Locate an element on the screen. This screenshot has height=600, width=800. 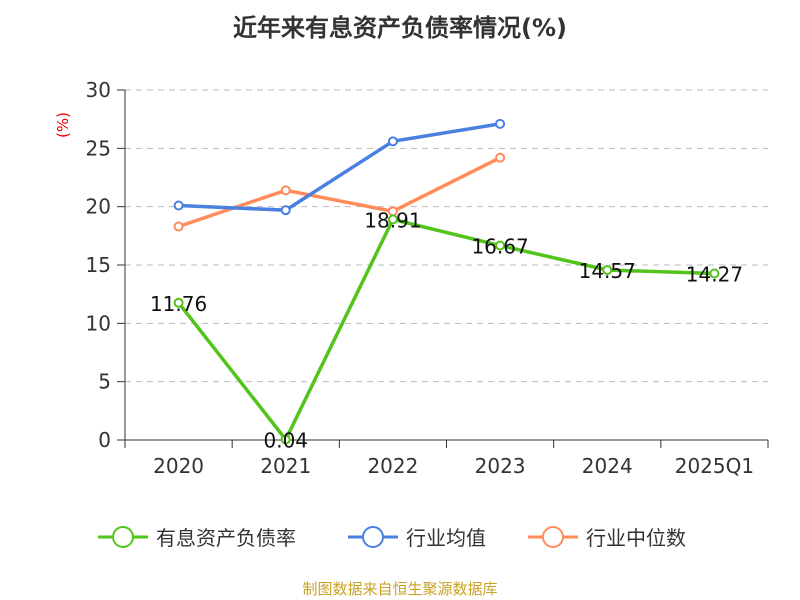
y-axis-label: (%) is located at coordinates (63, 125).